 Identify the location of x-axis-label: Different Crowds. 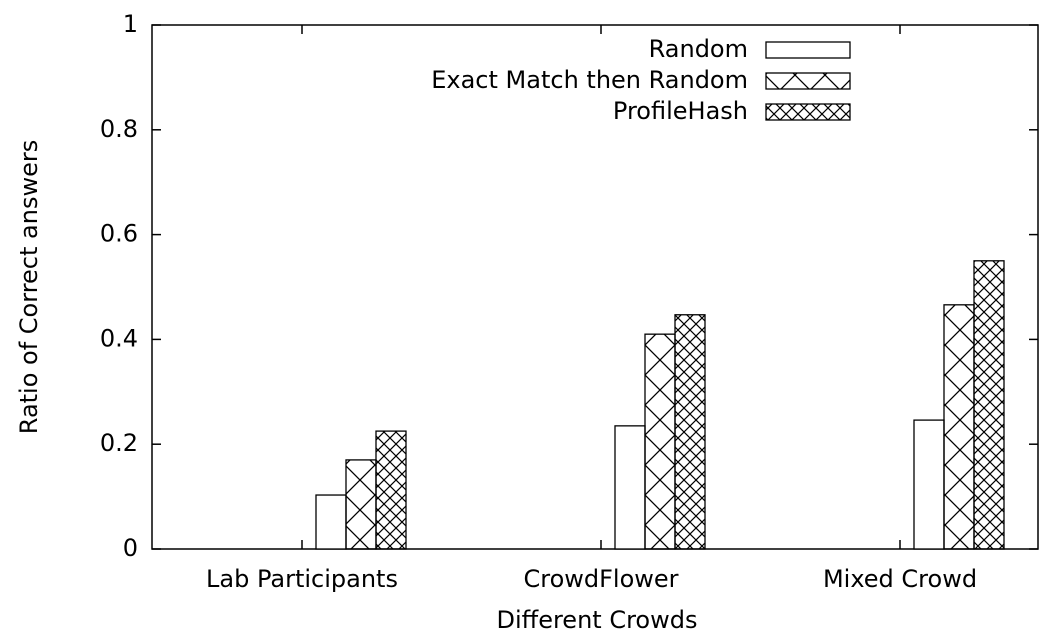
(597, 620).